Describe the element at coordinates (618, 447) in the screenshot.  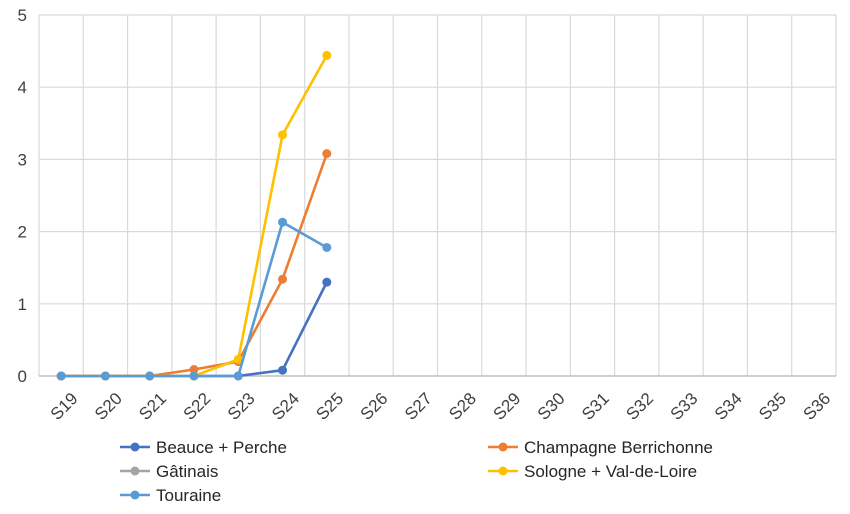
I see `legend-label: Champagne Berrichonne` at that location.